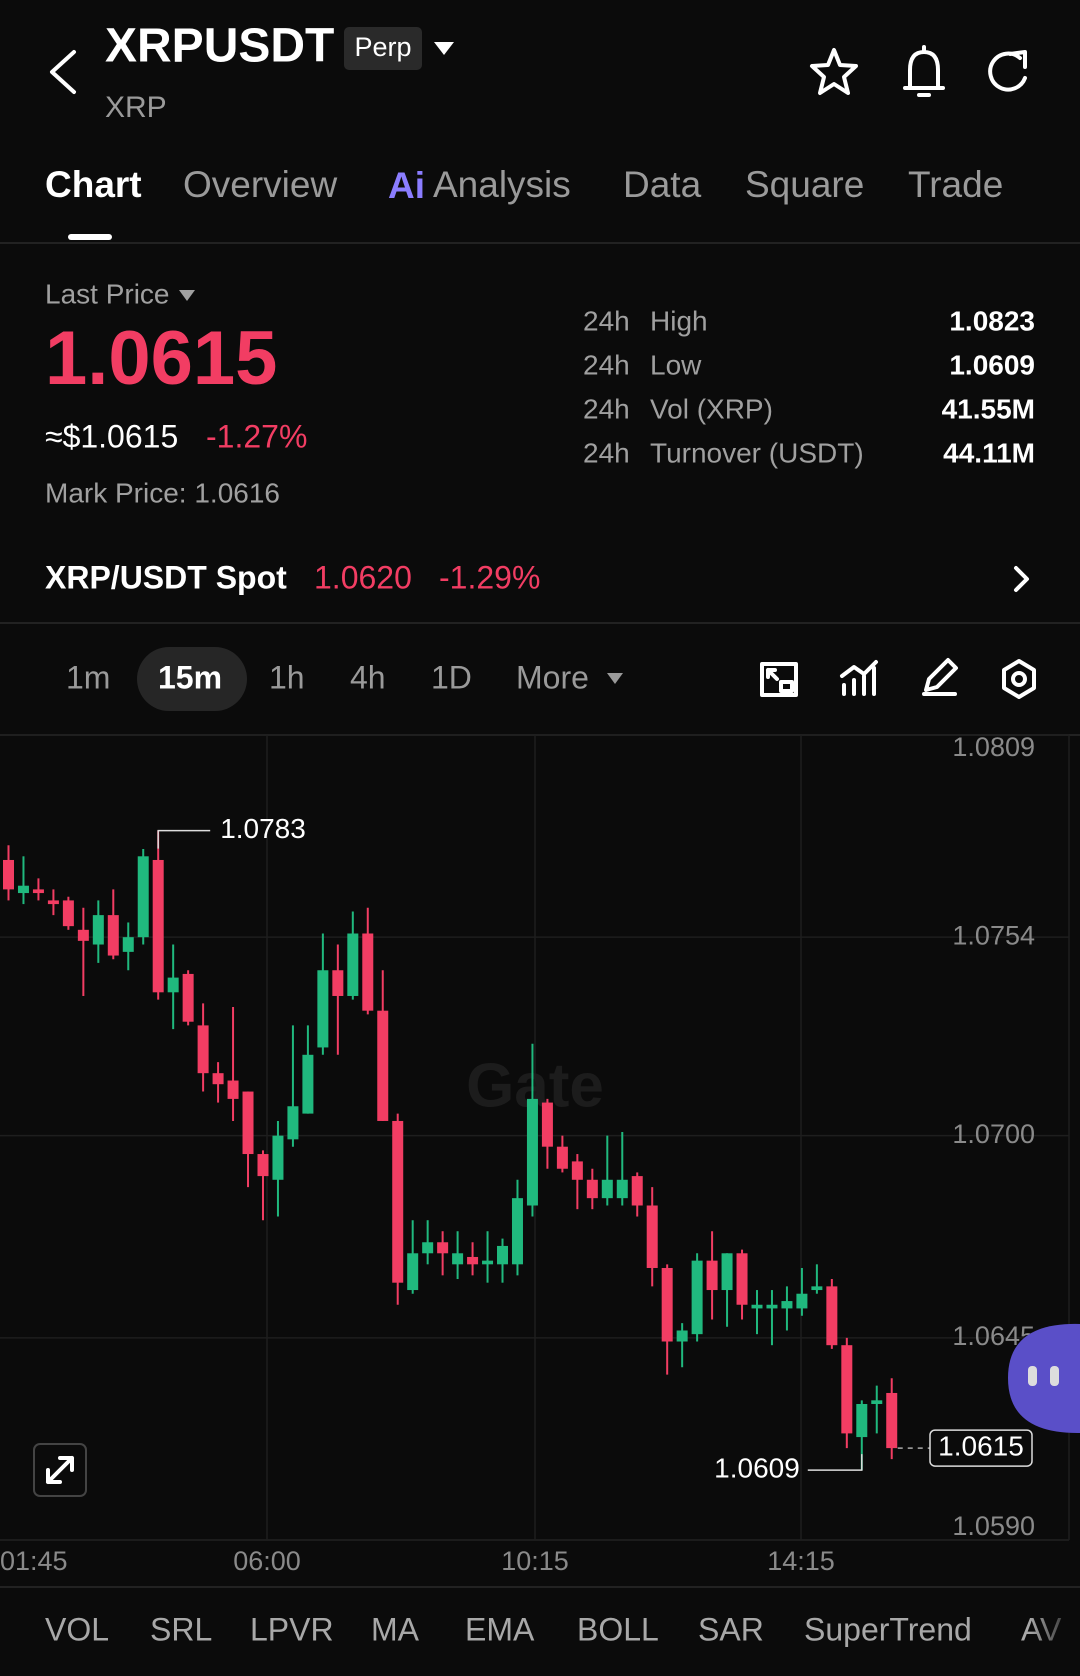 This screenshot has height=1676, width=1080. What do you see at coordinates (162, 492) in the screenshot?
I see `mark-price: Mark Price: 1.0616` at bounding box center [162, 492].